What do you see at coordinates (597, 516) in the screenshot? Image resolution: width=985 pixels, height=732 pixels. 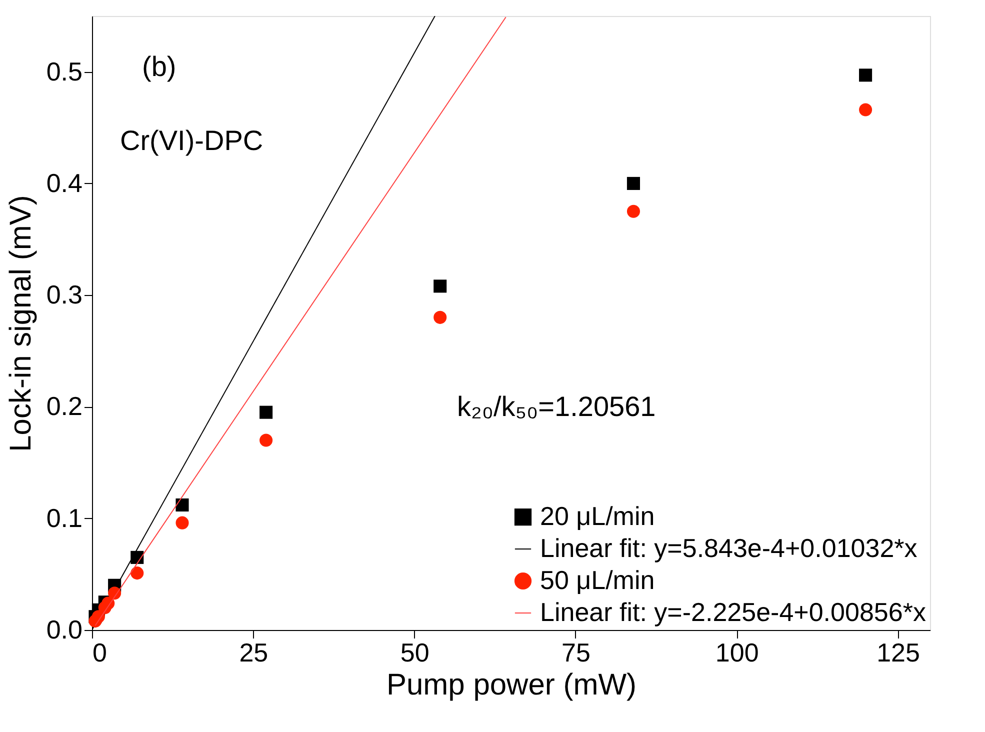 I see `legend-label: 20 μL/min` at bounding box center [597, 516].